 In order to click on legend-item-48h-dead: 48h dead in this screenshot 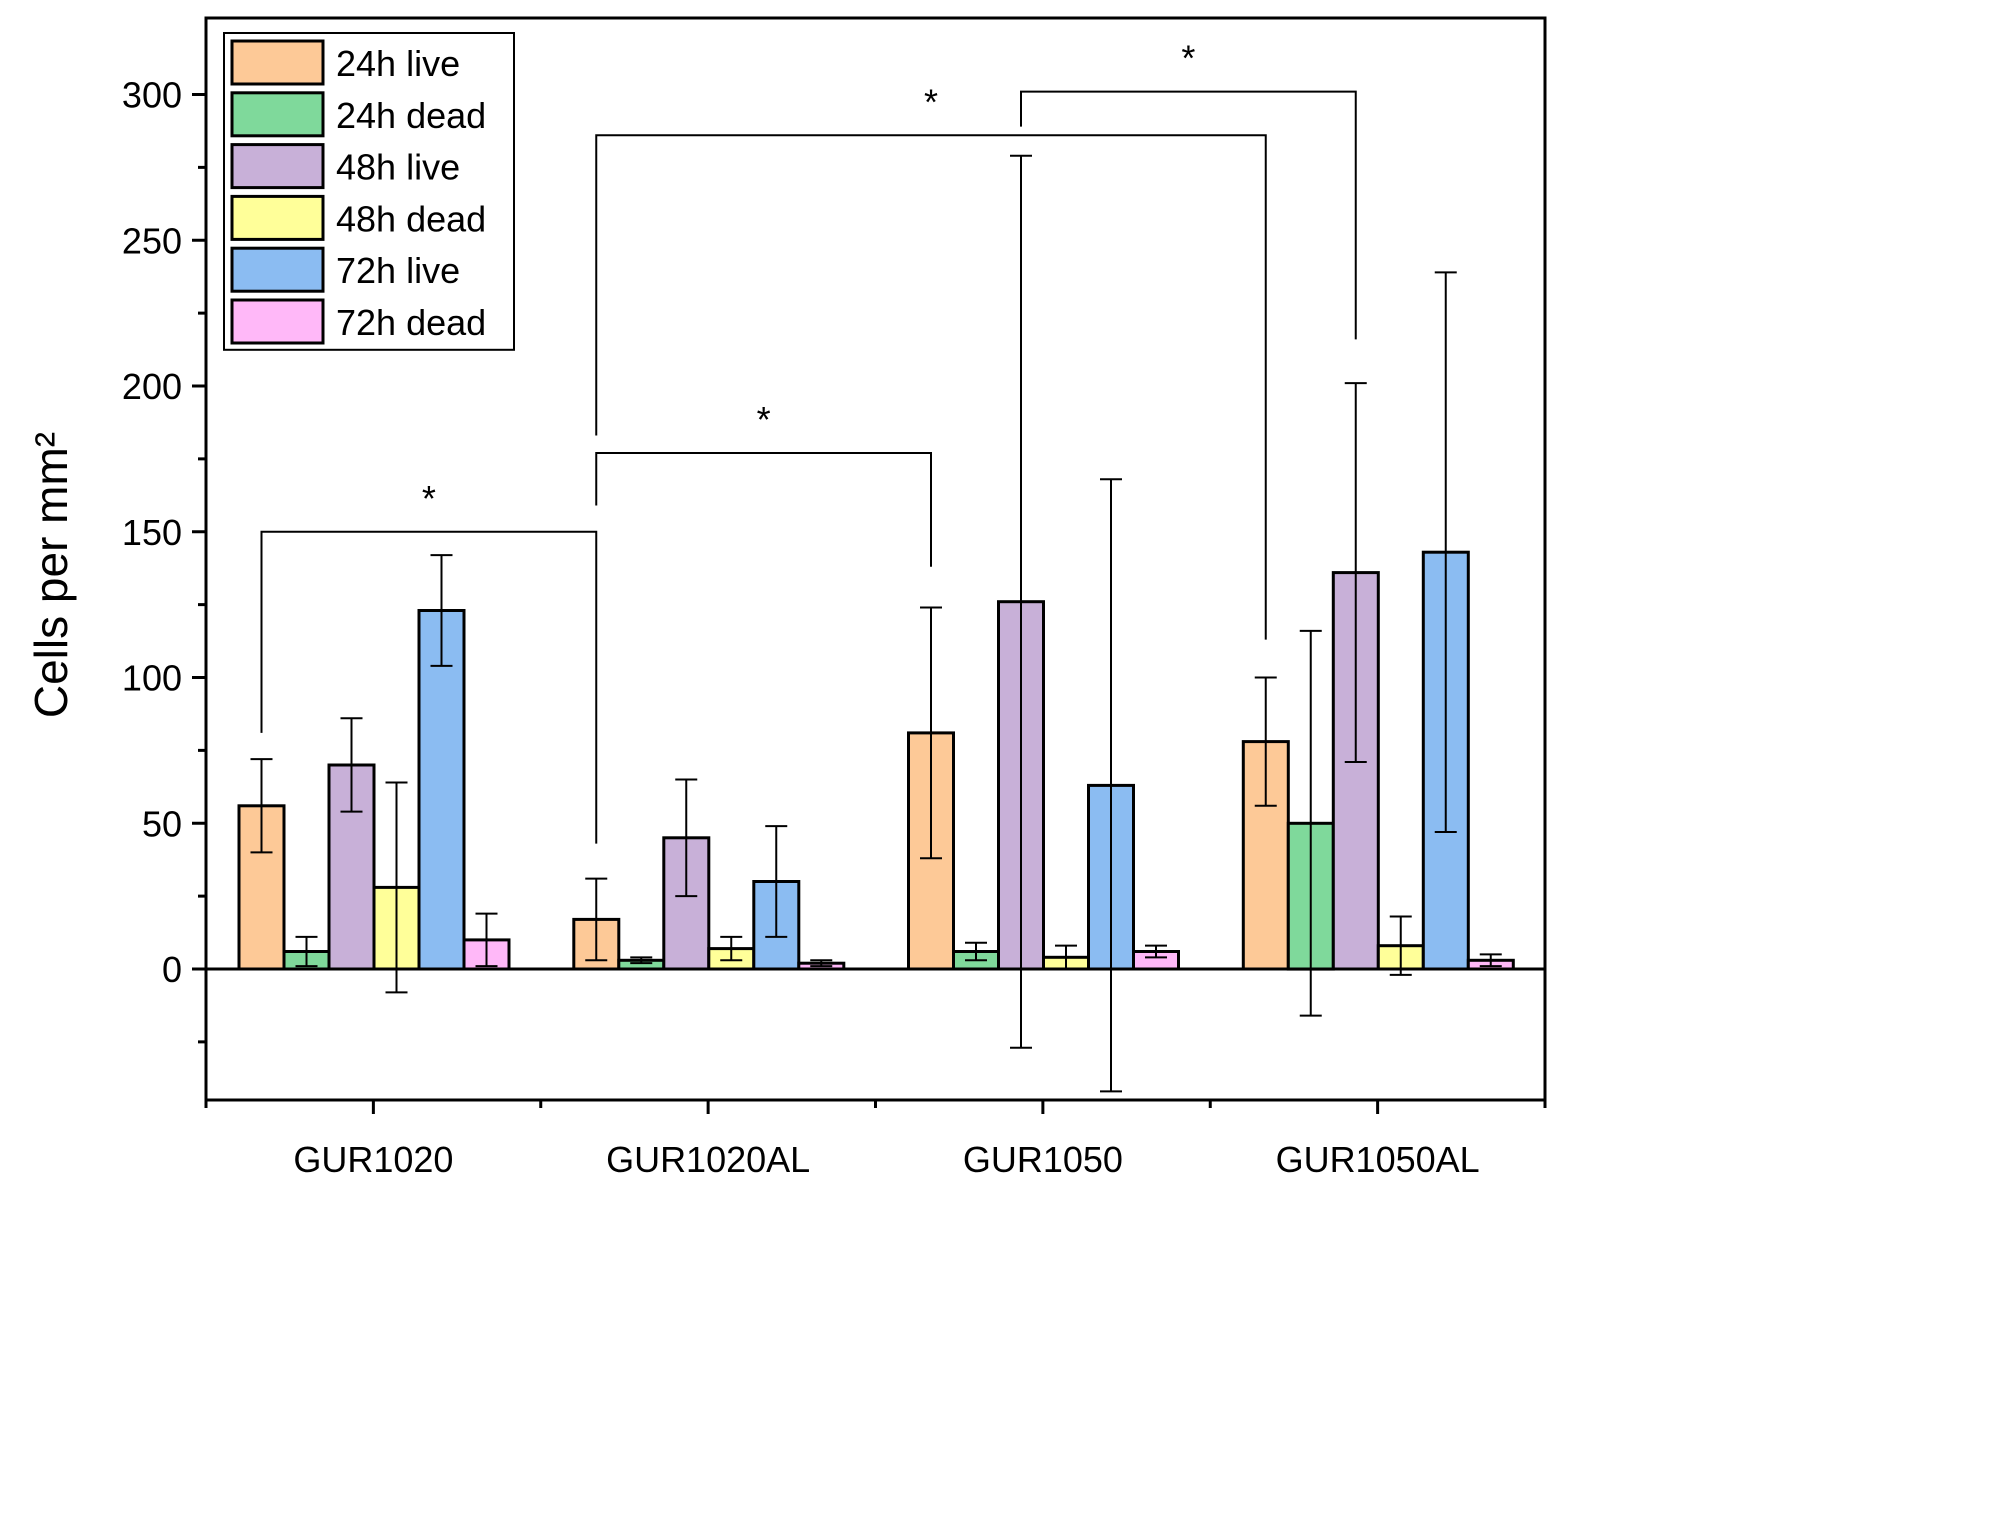, I will do `click(358, 217)`.